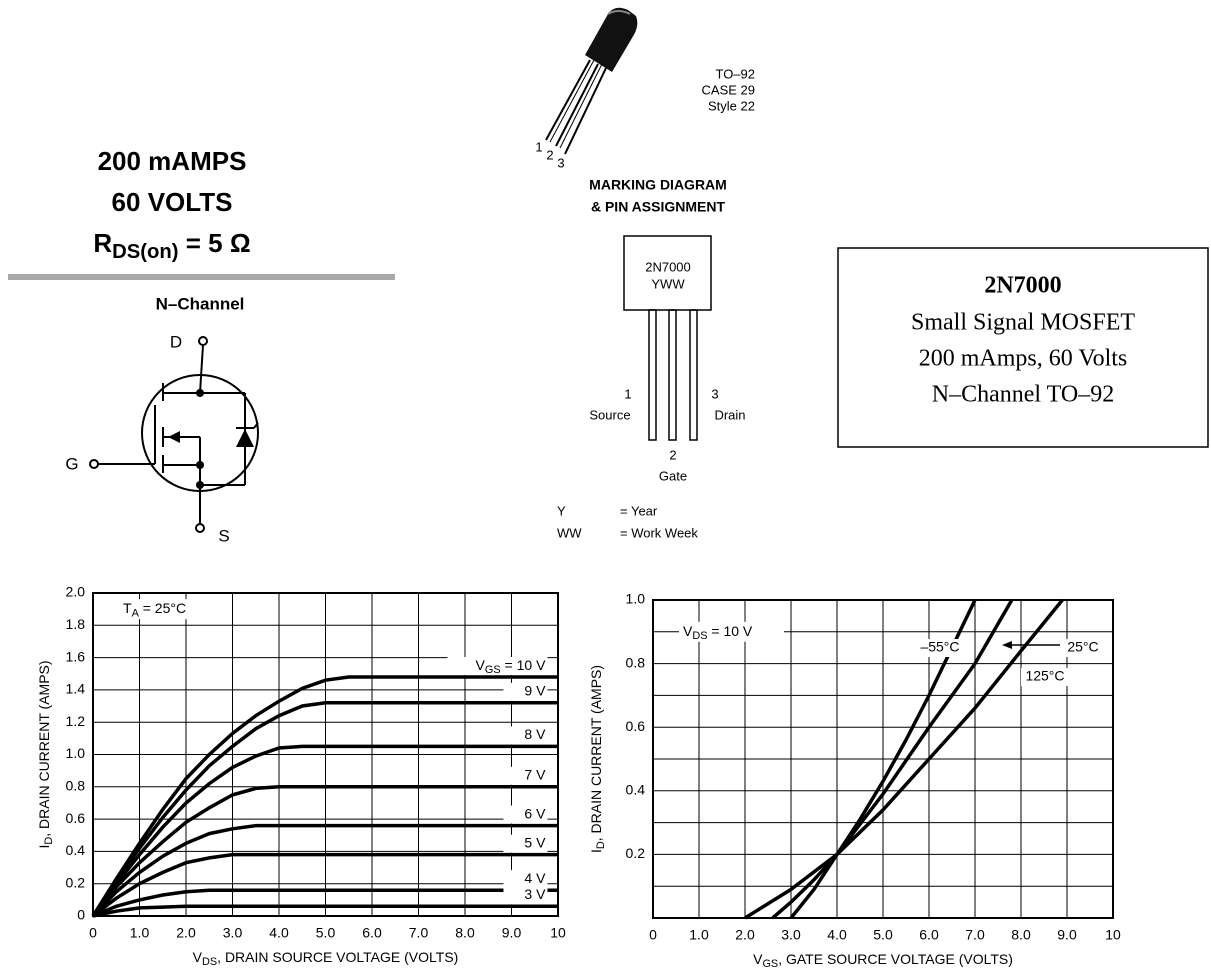 The height and width of the screenshot is (974, 1211). Describe the element at coordinates (883, 935) in the screenshot. I see `x-tick-label: 5.0` at that location.